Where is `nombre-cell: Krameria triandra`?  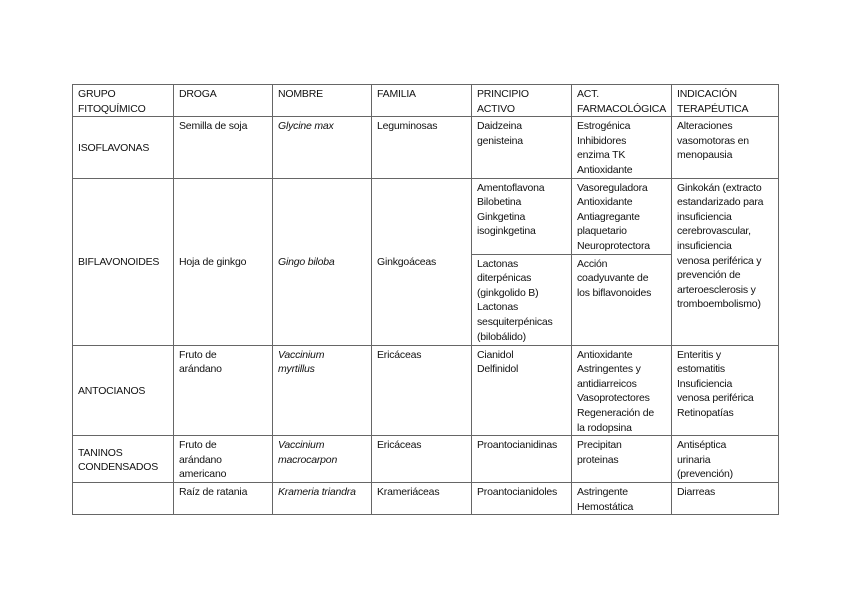 nombre-cell: Krameria triandra is located at coordinates (322, 499).